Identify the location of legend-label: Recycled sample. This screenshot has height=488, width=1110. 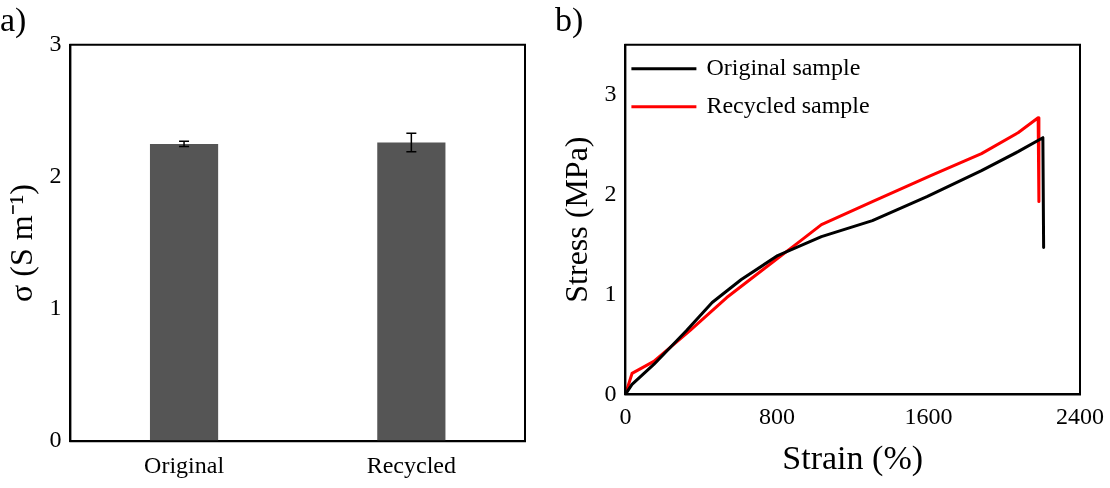
(788, 105).